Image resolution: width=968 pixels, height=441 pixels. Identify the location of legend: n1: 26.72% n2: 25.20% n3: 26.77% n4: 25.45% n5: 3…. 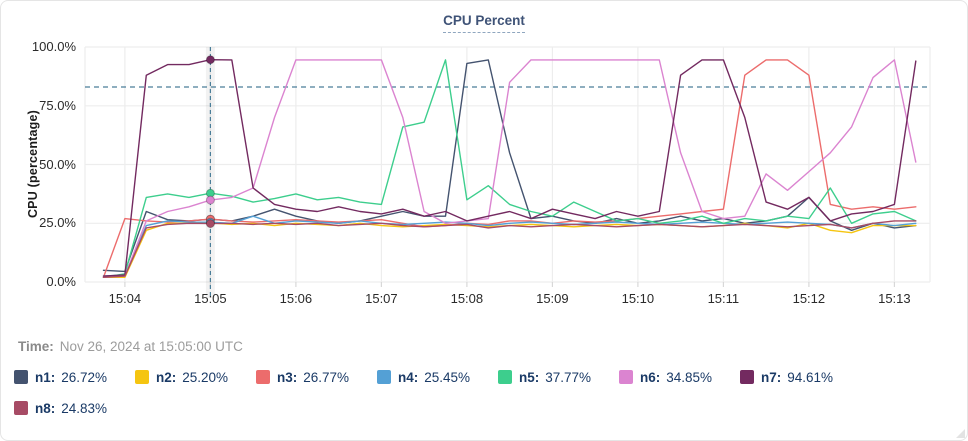
(486, 398).